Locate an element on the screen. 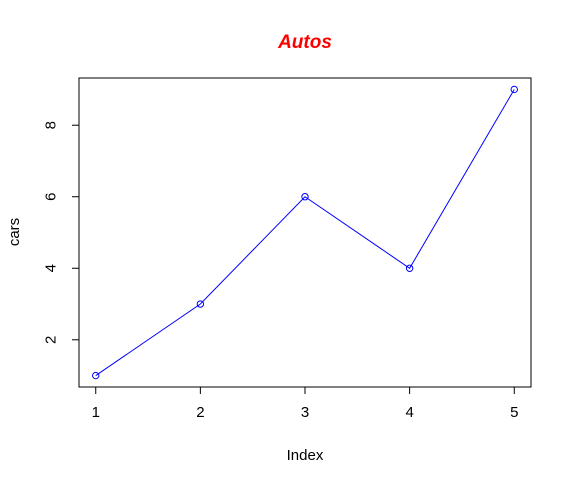 Image resolution: width=572 pixels, height=485 pixels. x-tick-label: 5 is located at coordinates (514, 412).